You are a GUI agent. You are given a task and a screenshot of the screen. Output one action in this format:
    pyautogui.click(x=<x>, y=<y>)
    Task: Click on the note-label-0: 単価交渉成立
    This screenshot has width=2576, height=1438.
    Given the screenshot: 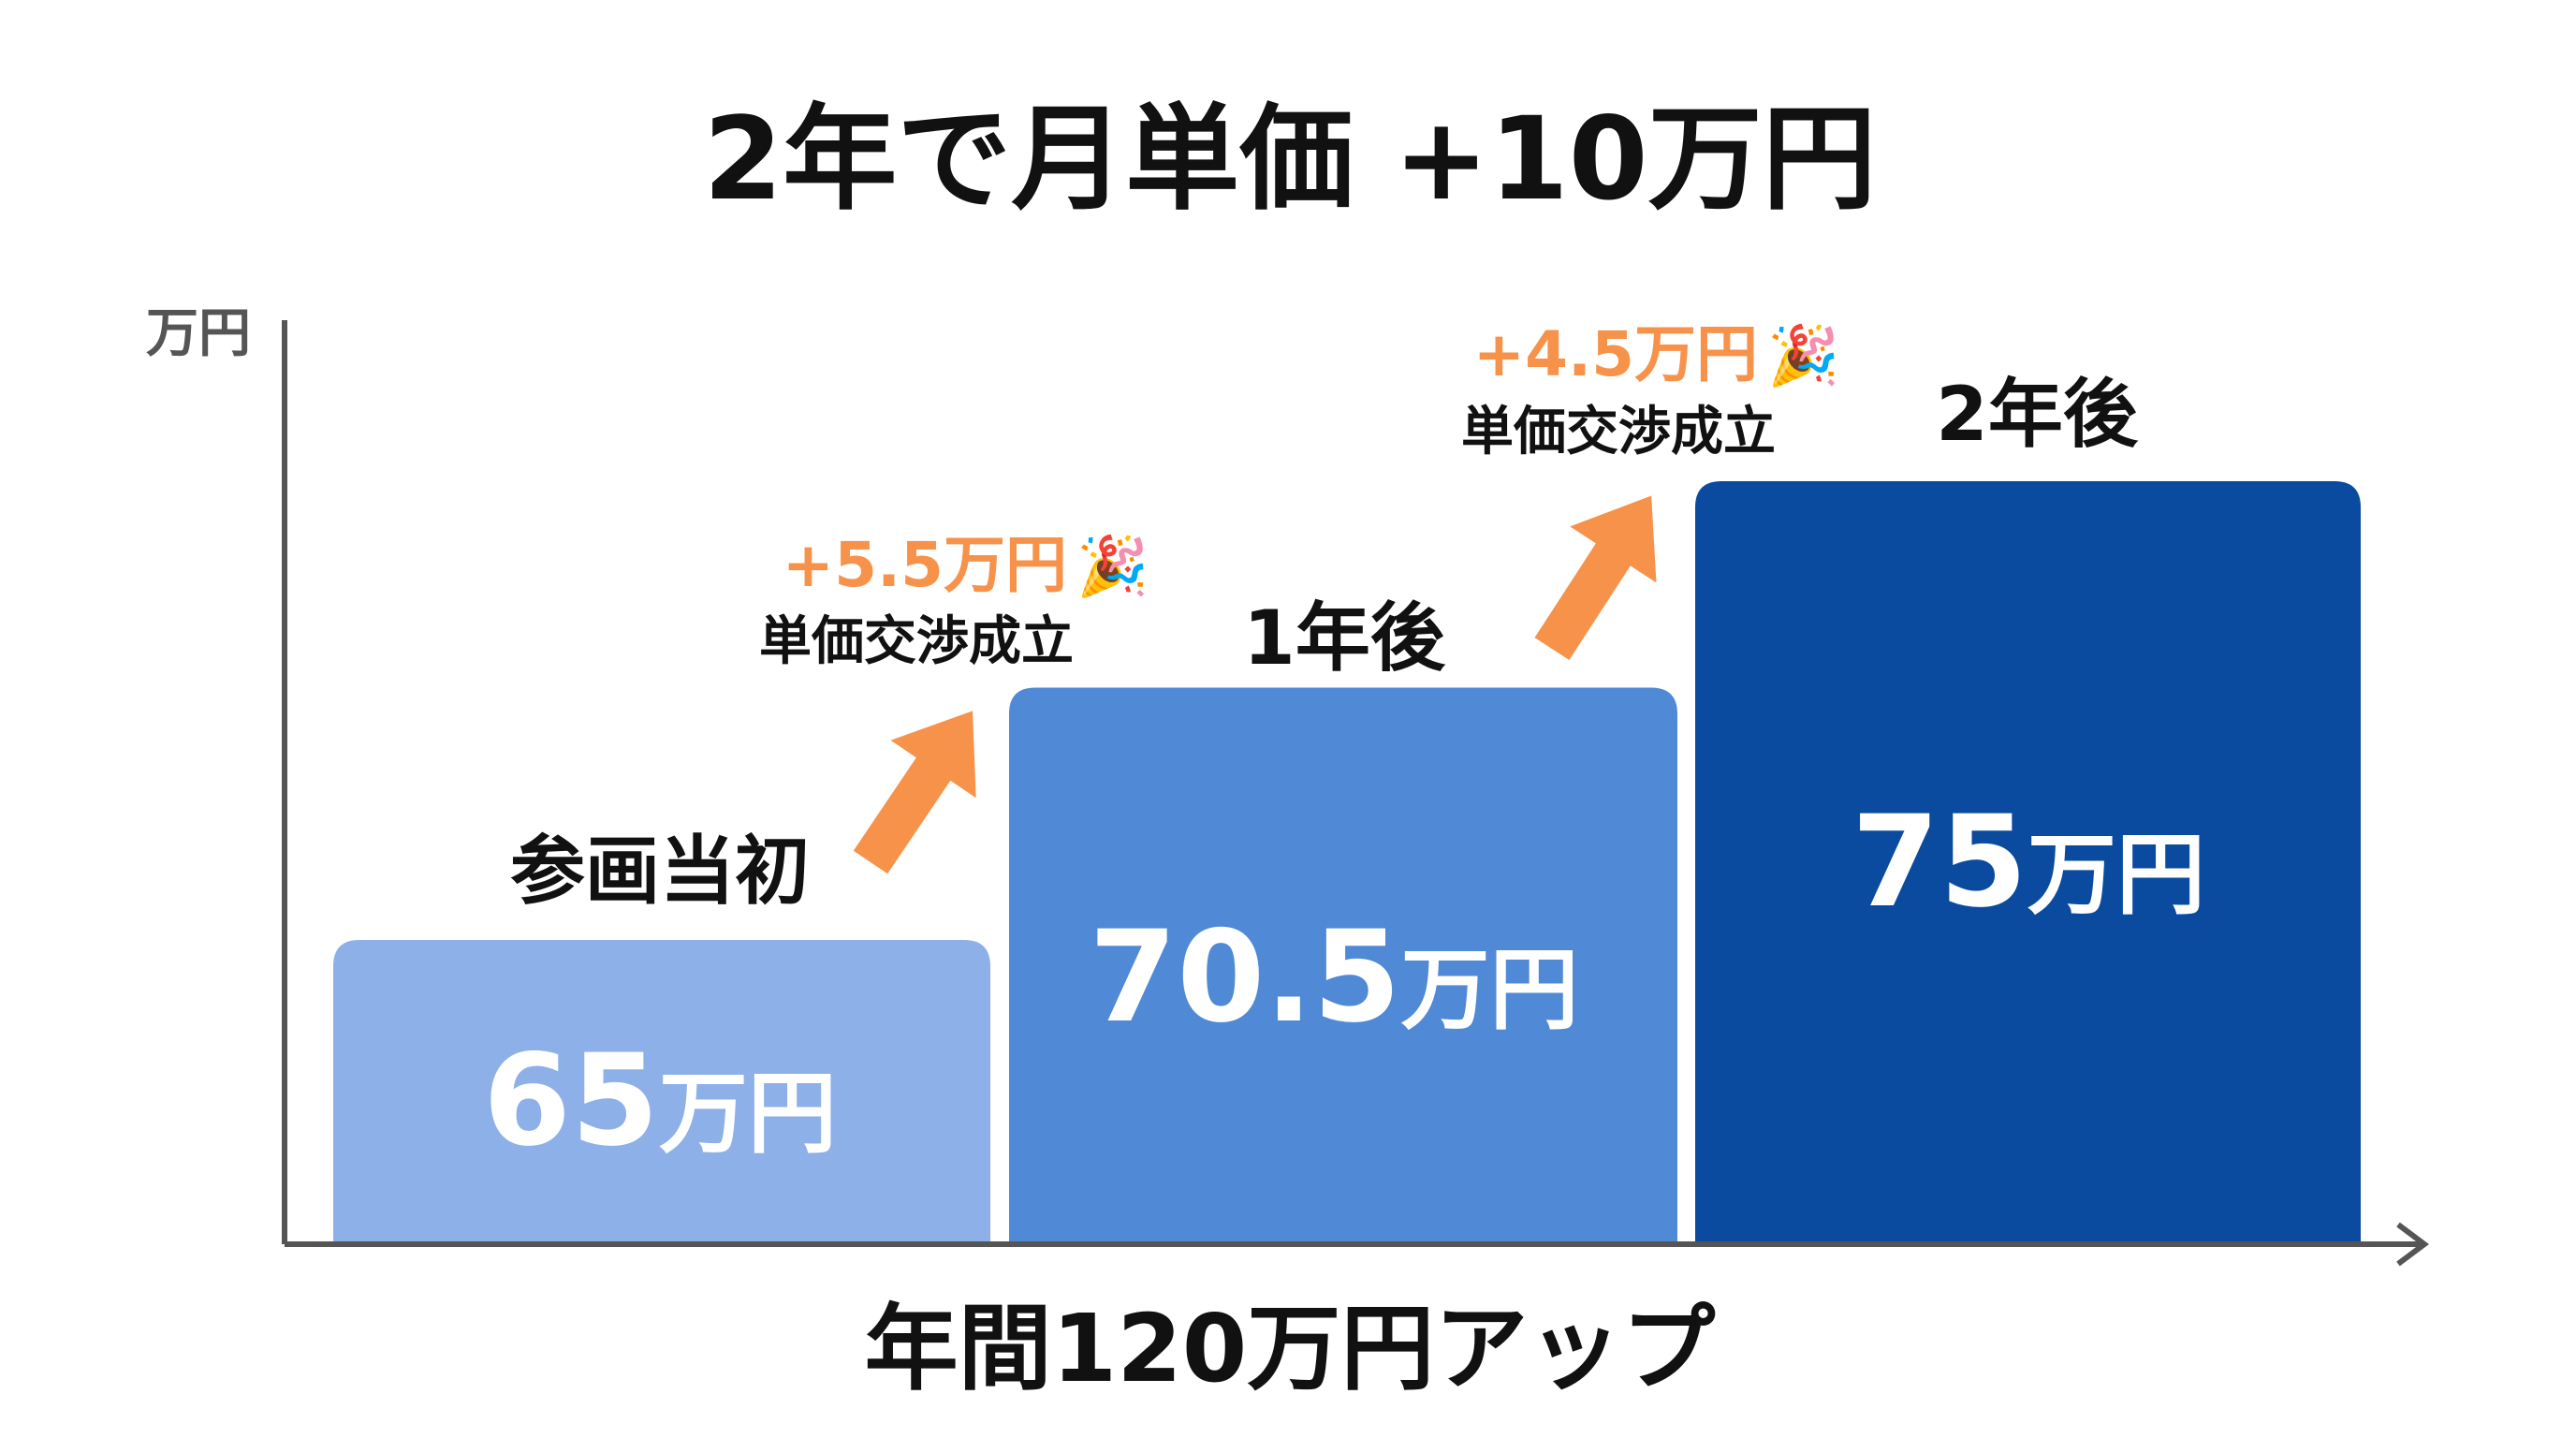 What is the action you would take?
    pyautogui.click(x=916, y=641)
    